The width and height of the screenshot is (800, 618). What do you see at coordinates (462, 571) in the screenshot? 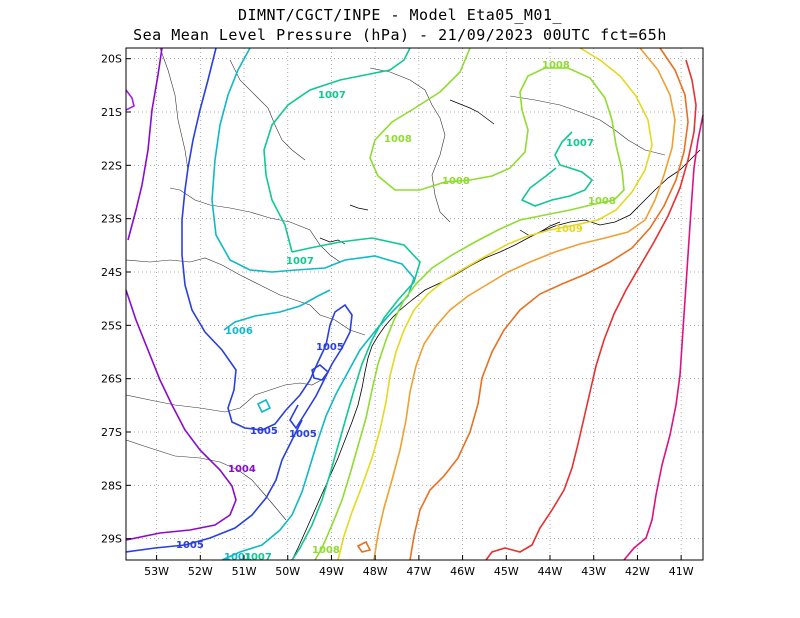
I see `x-tick-label: 46W` at bounding box center [462, 571].